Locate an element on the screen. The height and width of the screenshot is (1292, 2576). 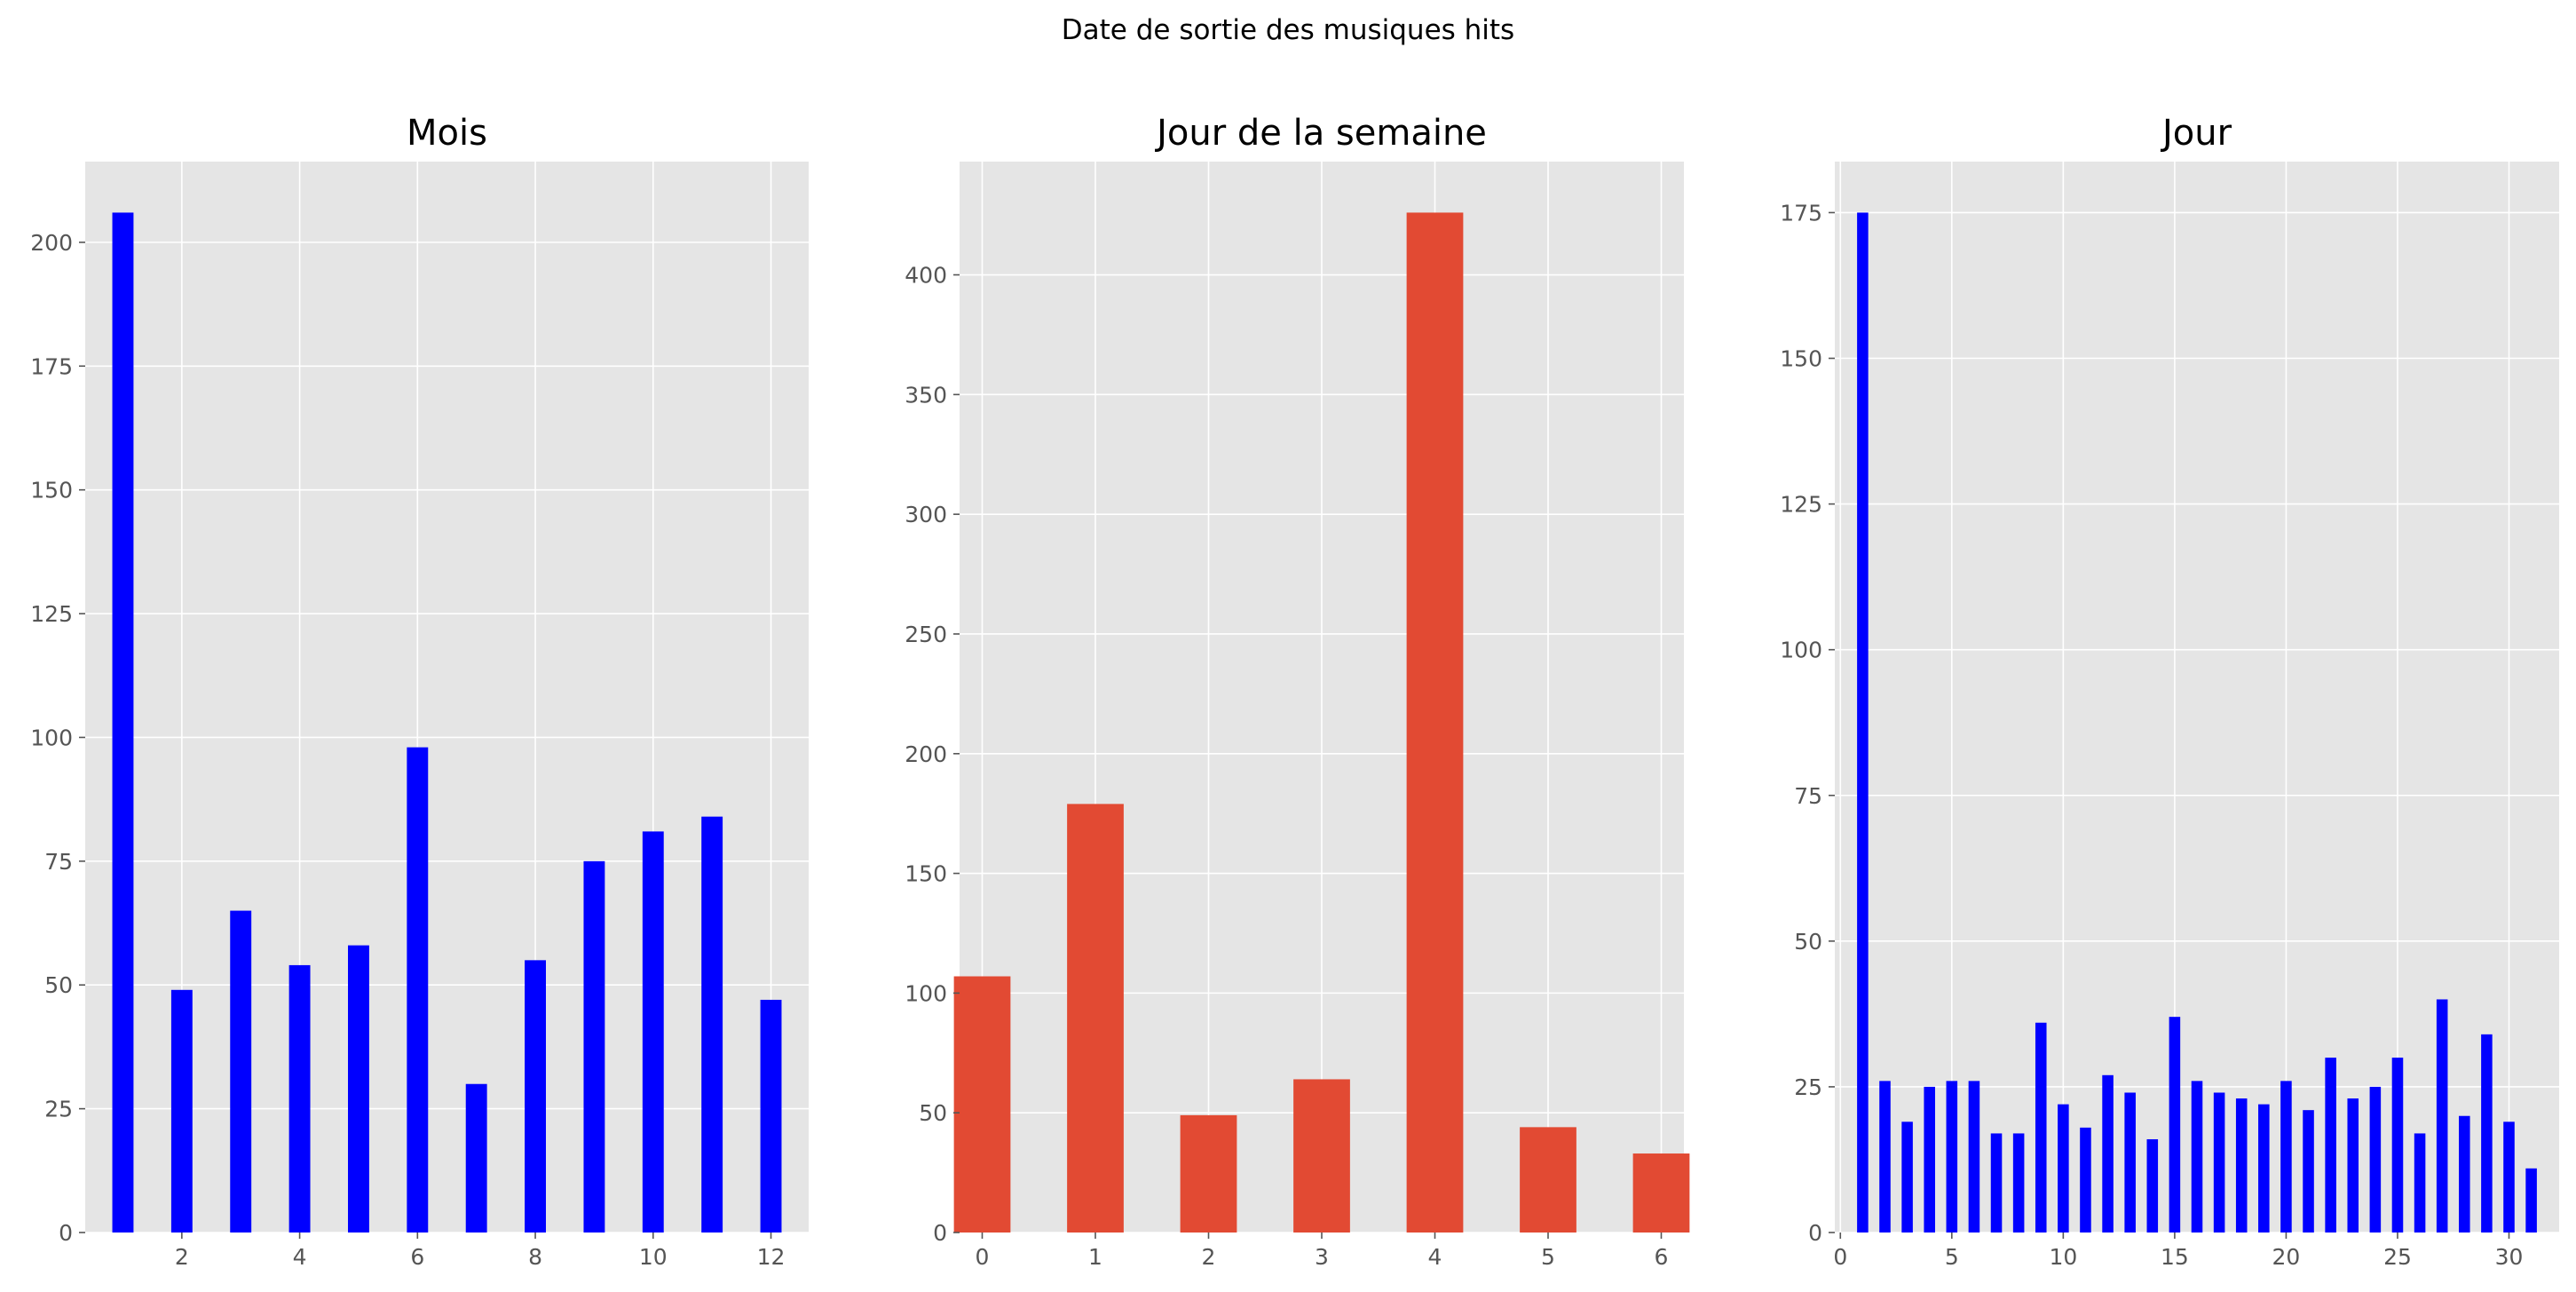
x-tick-label: 8 is located at coordinates (535, 1257).